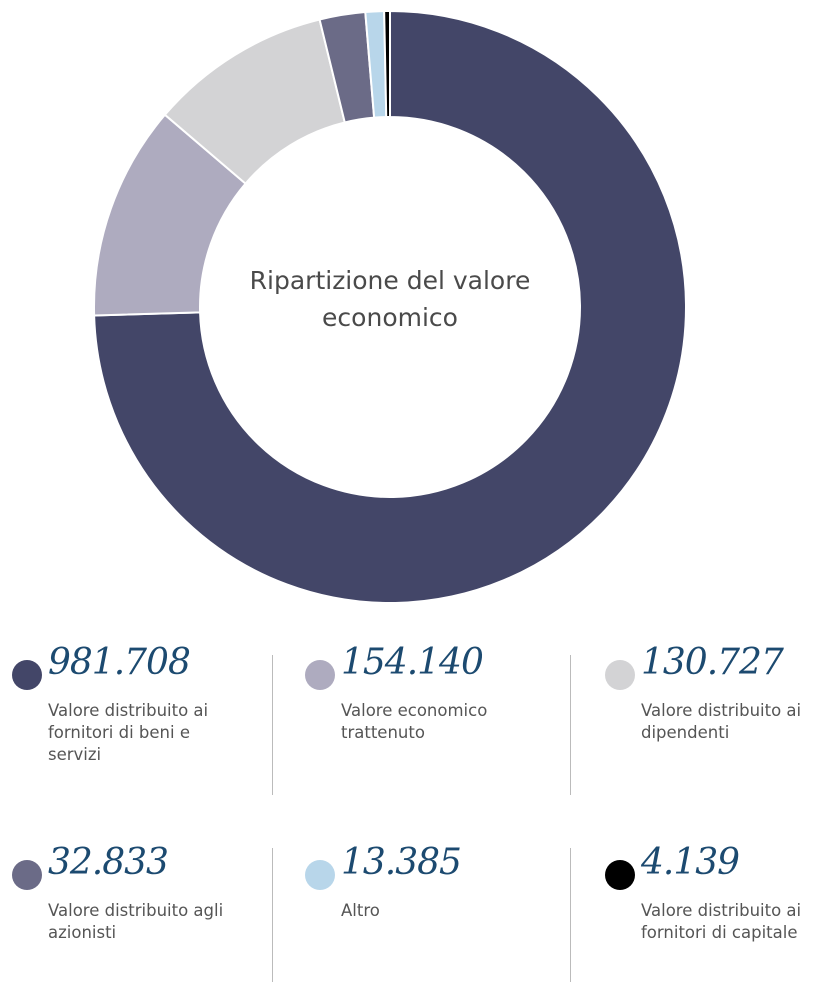  Describe the element at coordinates (401, 862) in the screenshot. I see `value-label: 13.385` at that location.